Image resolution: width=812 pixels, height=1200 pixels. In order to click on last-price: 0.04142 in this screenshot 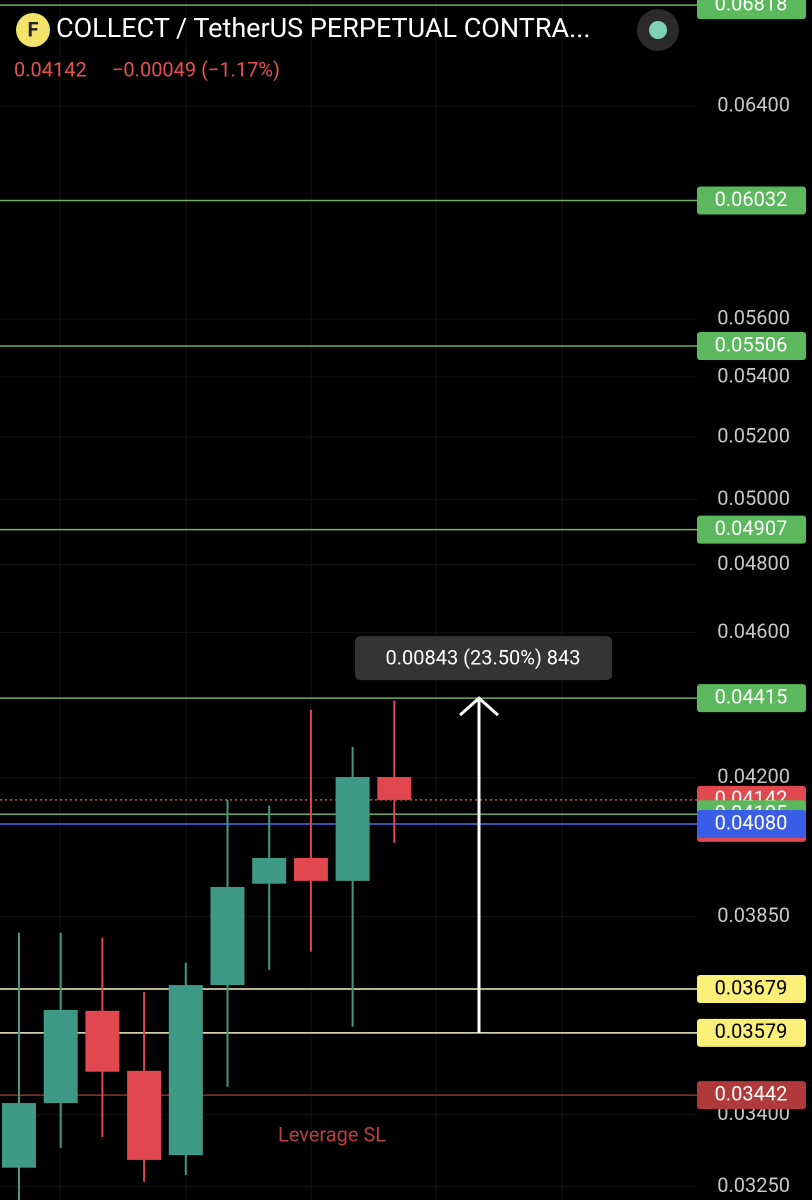, I will do `click(50, 69)`.